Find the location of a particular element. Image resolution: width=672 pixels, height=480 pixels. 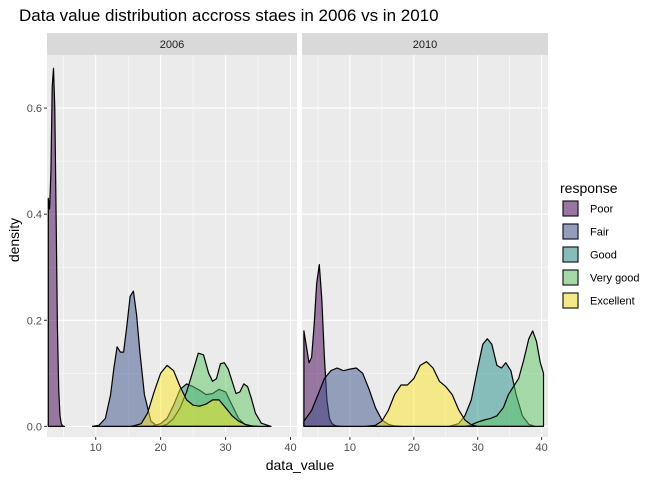

legend-label: Good is located at coordinates (603, 256).